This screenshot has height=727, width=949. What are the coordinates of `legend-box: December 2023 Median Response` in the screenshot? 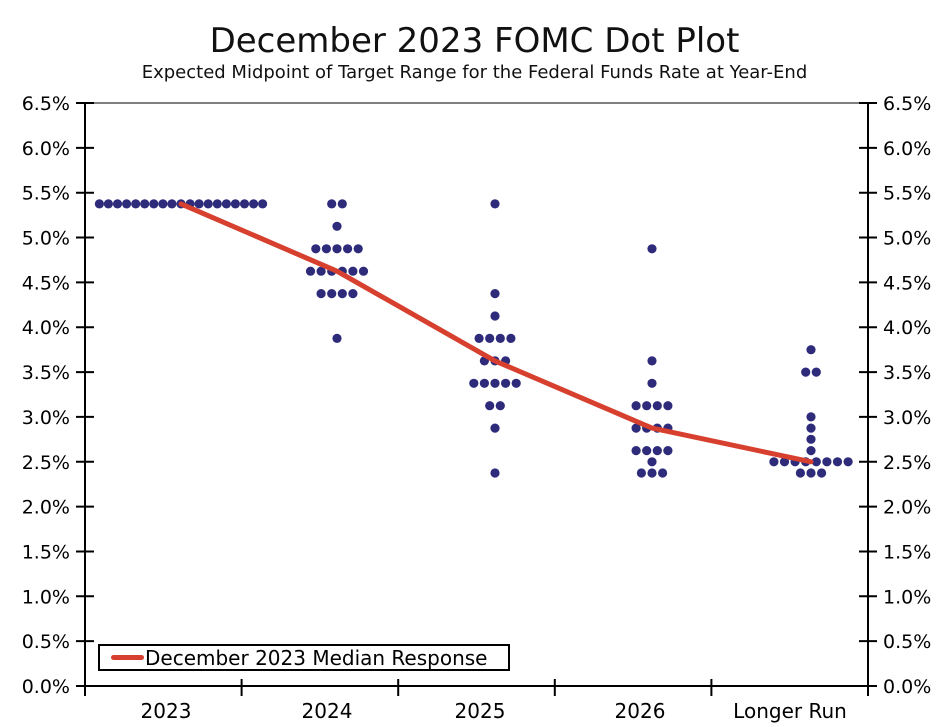 It's located at (304, 657).